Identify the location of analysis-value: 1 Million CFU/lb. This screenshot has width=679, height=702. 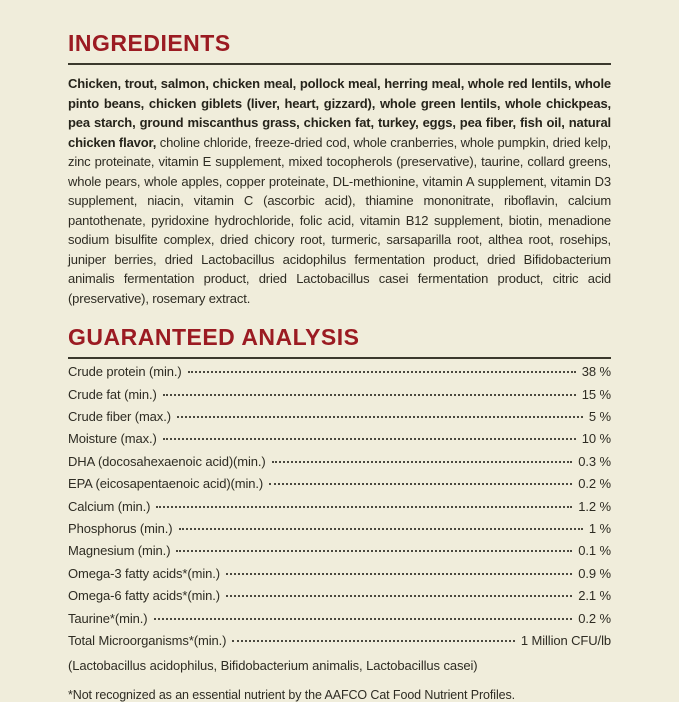
(565, 640).